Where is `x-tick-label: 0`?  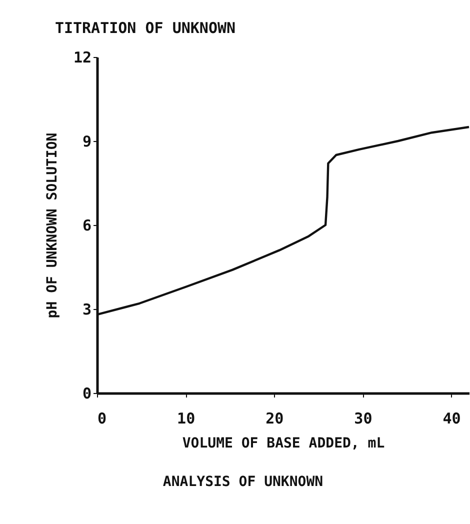
x-tick-label: 0 is located at coordinates (102, 419).